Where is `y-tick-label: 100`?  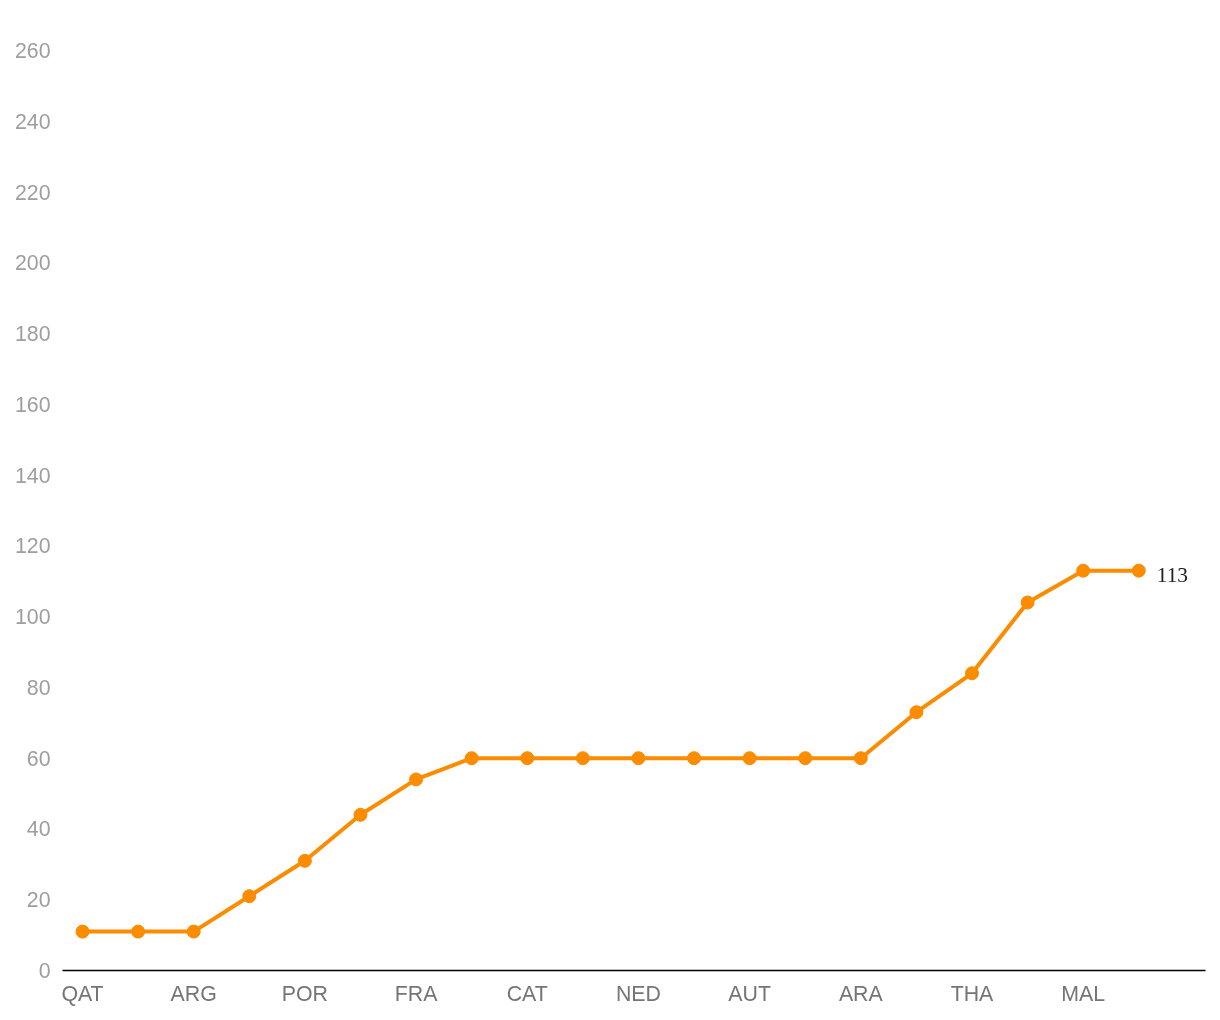
y-tick-label: 100 is located at coordinates (32, 617).